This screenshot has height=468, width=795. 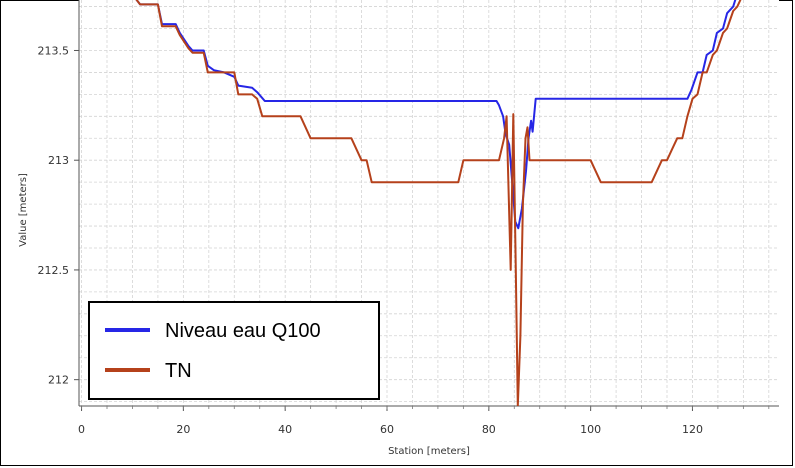 What do you see at coordinates (58, 380) in the screenshot?
I see `y-tick-label: 212` at bounding box center [58, 380].